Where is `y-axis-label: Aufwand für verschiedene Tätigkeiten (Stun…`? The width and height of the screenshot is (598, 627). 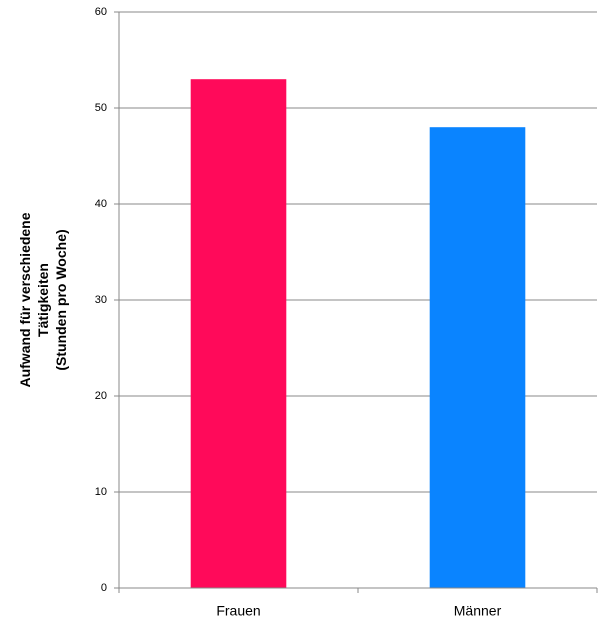 y-axis-label: Aufwand für verschiedene Tätigkeiten (Stun… is located at coordinates (43, 299).